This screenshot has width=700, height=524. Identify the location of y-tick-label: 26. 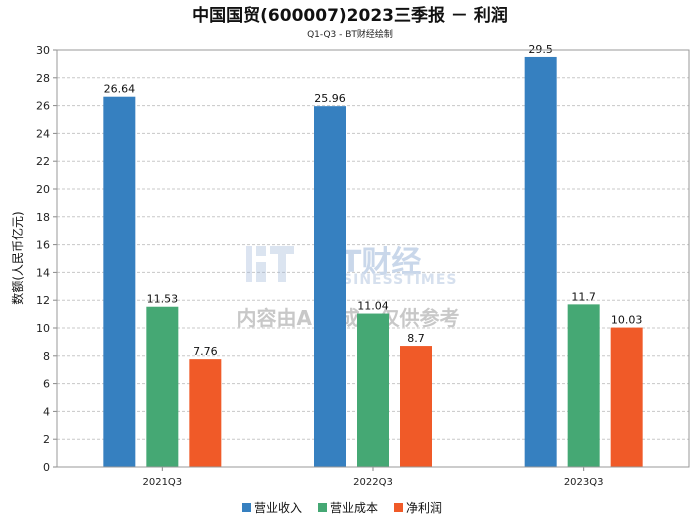
(43, 106).